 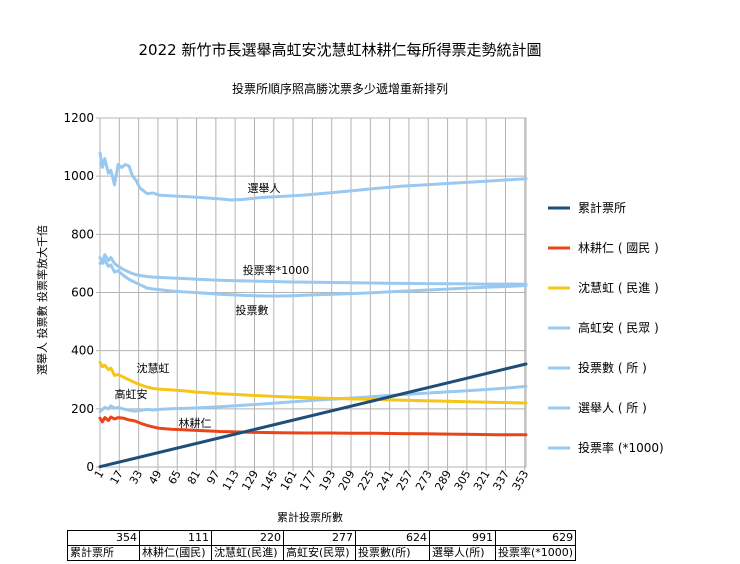 What do you see at coordinates (42, 300) in the screenshot?
I see `y-axis-label: 選舉人 投票數 投票率放大千倍` at bounding box center [42, 300].